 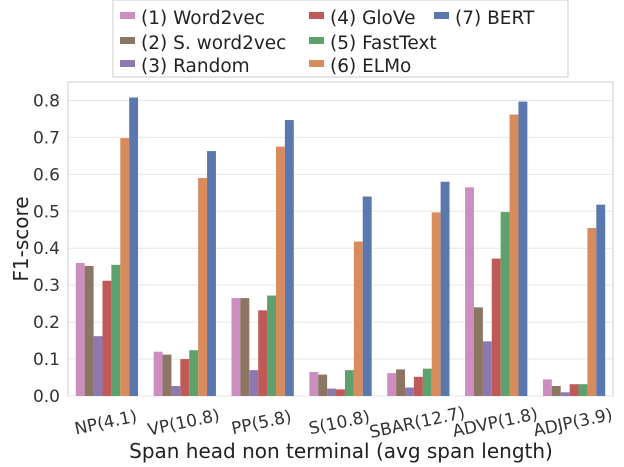 I want to click on x-tick-label: NP(4.1), so click(x=106, y=423).